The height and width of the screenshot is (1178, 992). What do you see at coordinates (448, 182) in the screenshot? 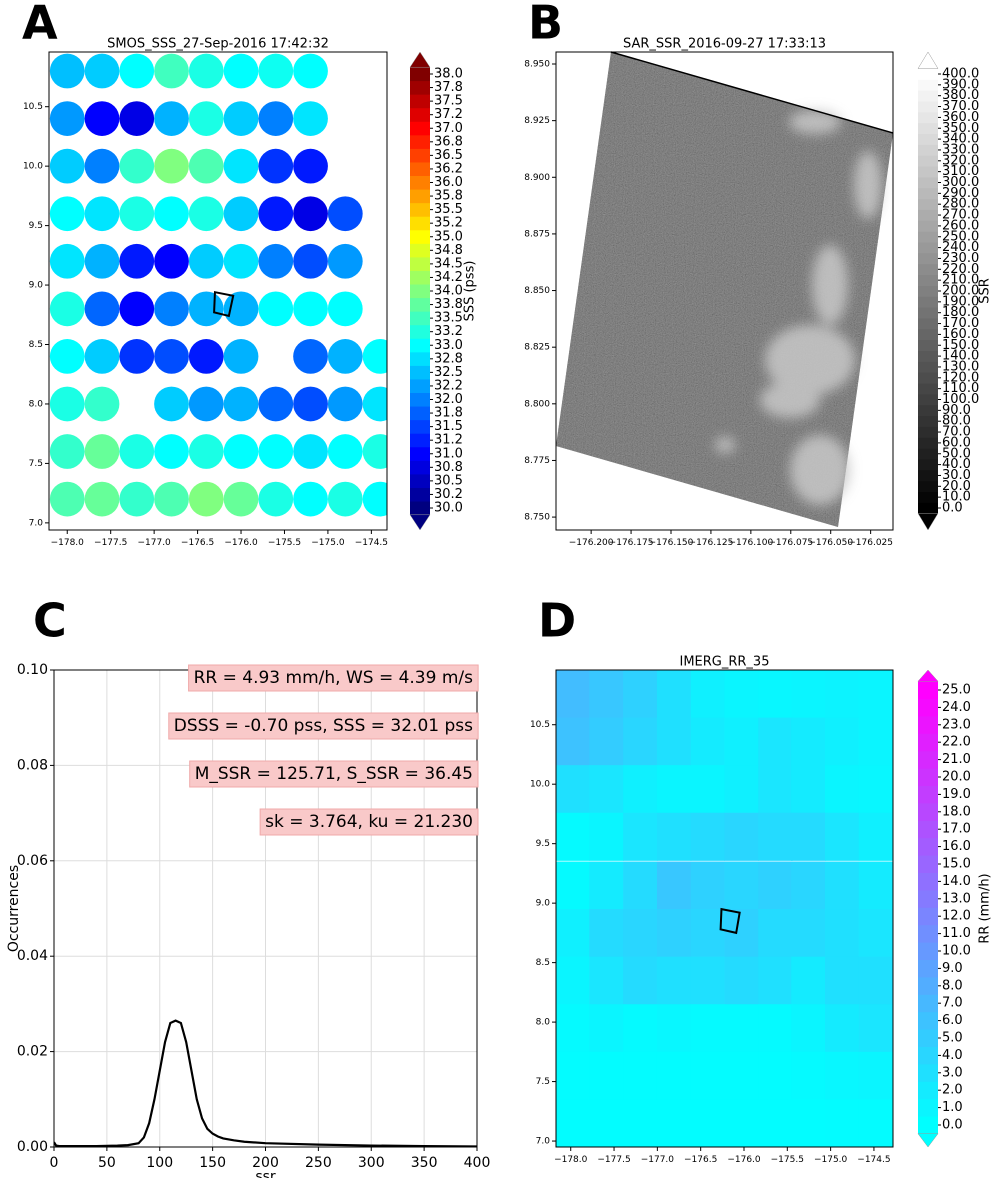
I see `colorbar-tick-label: 36.0` at bounding box center [448, 182].